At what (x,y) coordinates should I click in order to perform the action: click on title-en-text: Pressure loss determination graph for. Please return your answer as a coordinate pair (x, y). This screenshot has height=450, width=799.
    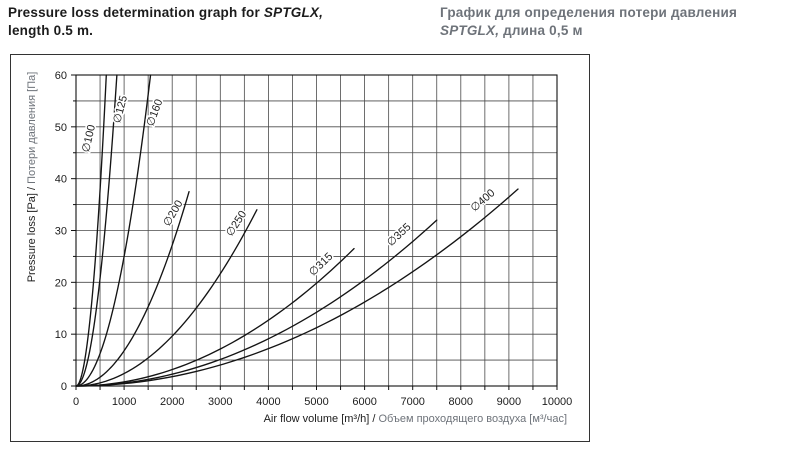
    Looking at the image, I should click on (136, 12).